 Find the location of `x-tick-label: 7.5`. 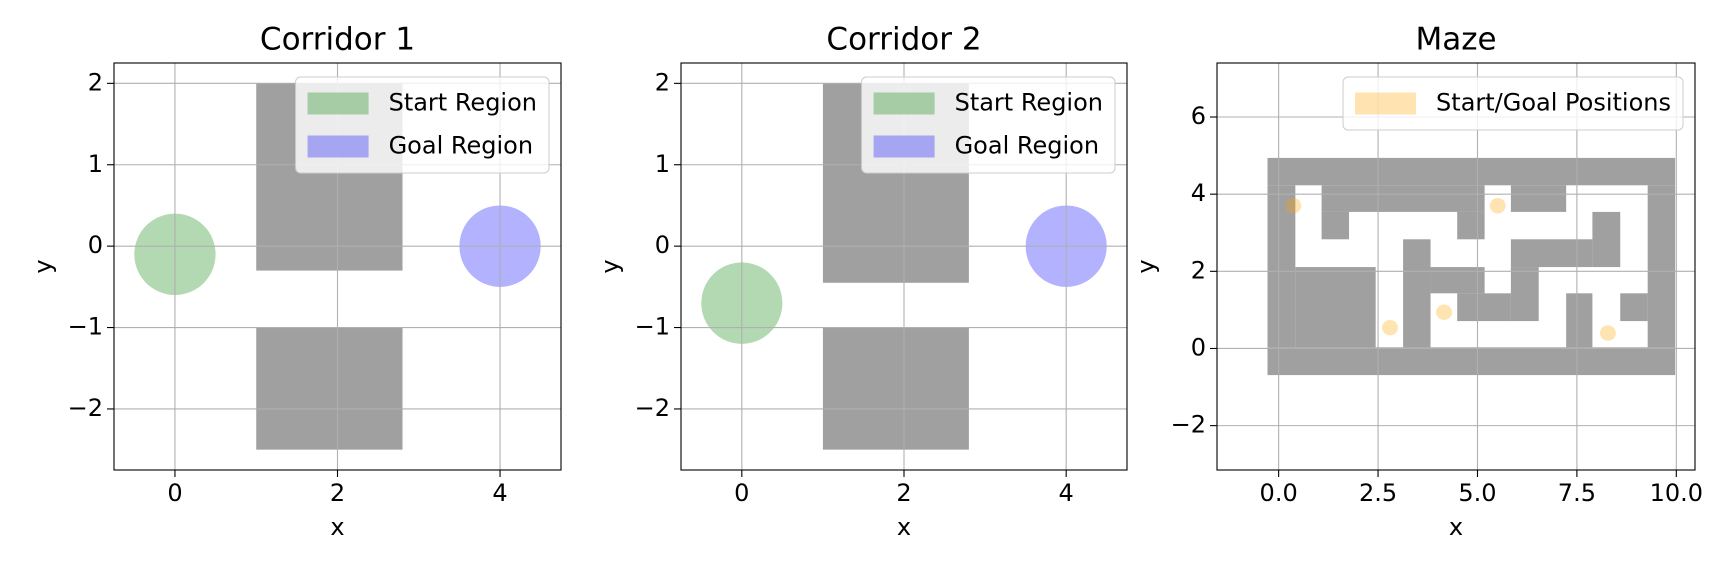

x-tick-label: 7.5 is located at coordinates (1577, 493).